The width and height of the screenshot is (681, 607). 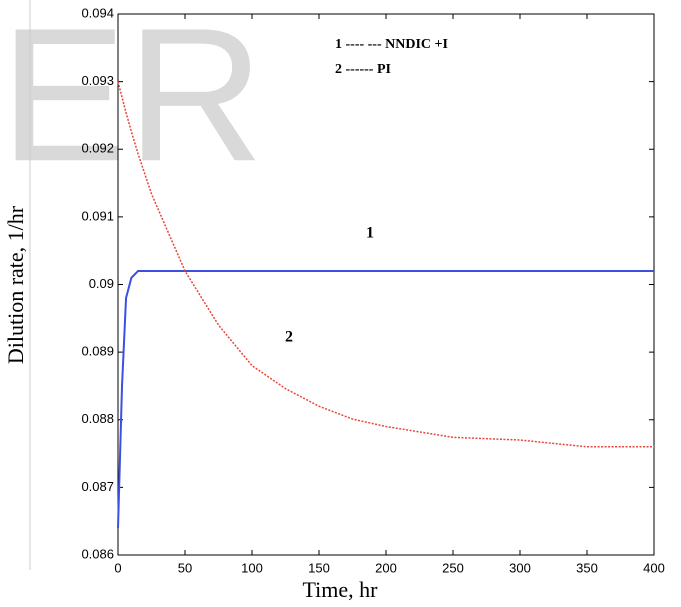 I want to click on x-tick-label: 250, so click(x=453, y=567).